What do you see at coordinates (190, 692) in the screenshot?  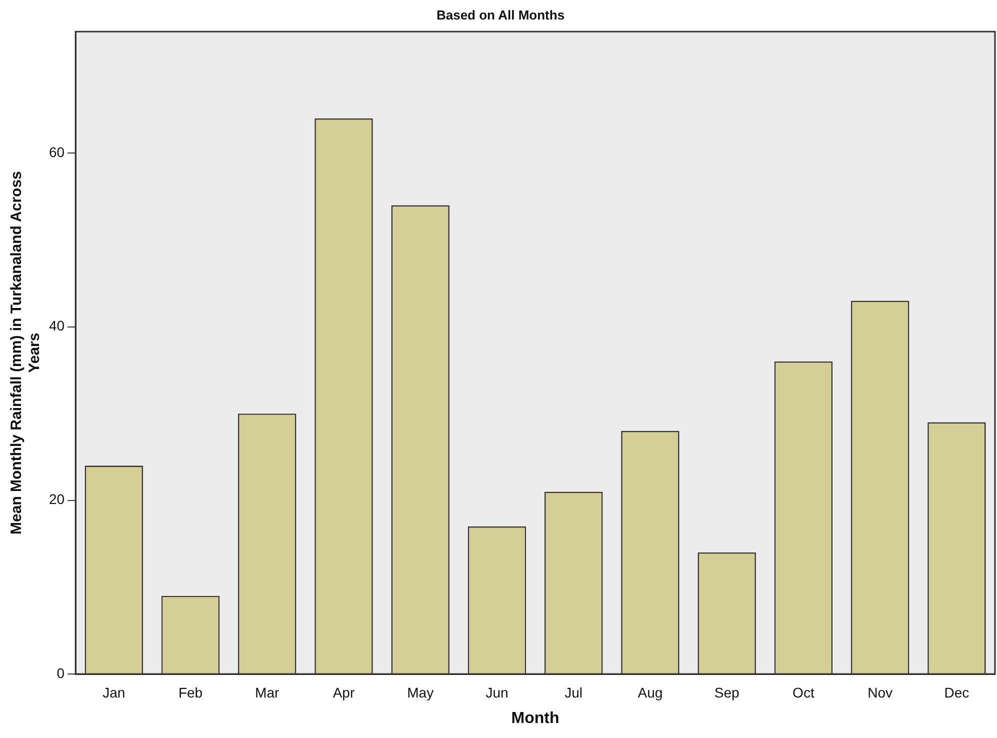 I see `x-tick-label: Feb` at bounding box center [190, 692].